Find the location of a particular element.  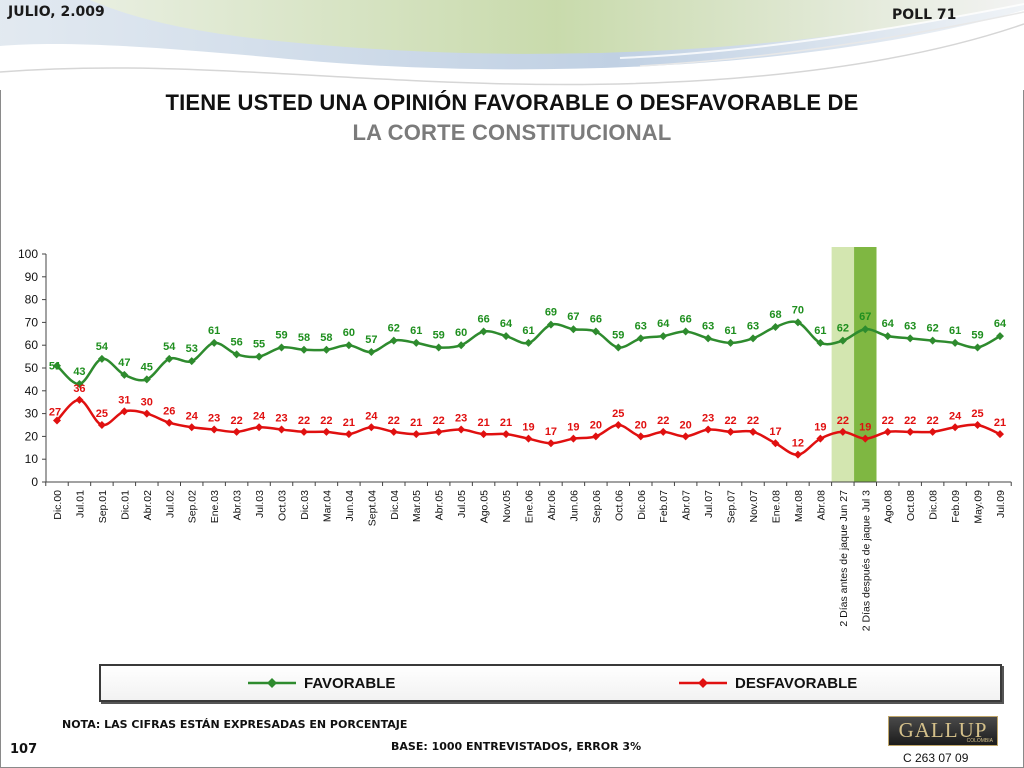

x-tick-label: Feb.07 is located at coordinates (664, 506).